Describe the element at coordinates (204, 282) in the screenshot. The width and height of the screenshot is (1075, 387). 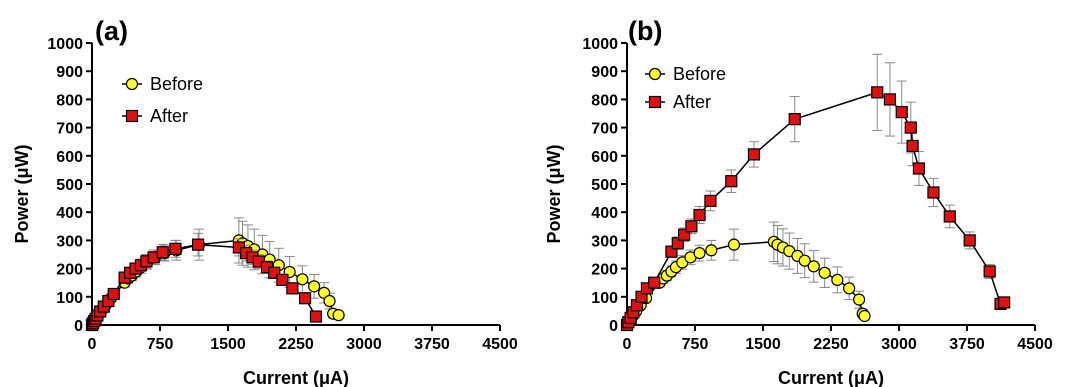
I see `series-after` at that location.